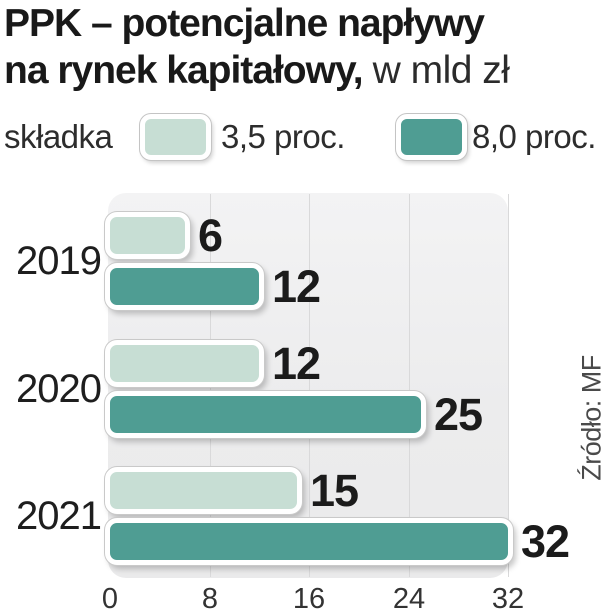  What do you see at coordinates (110, 599) in the screenshot?
I see `x-tick-0: 0` at bounding box center [110, 599].